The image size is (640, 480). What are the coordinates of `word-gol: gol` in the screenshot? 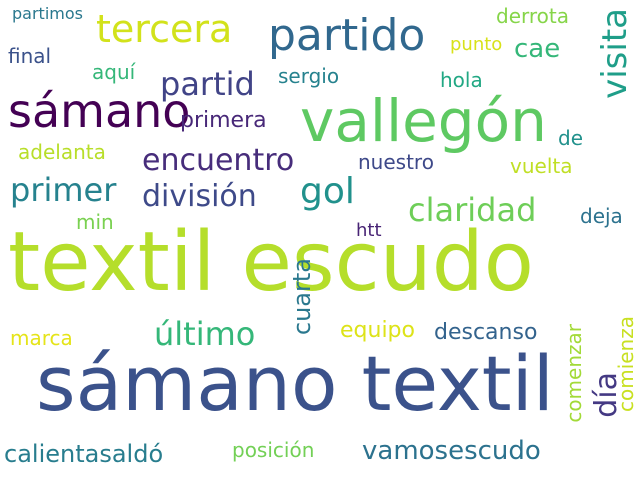 It's located at (327, 191).